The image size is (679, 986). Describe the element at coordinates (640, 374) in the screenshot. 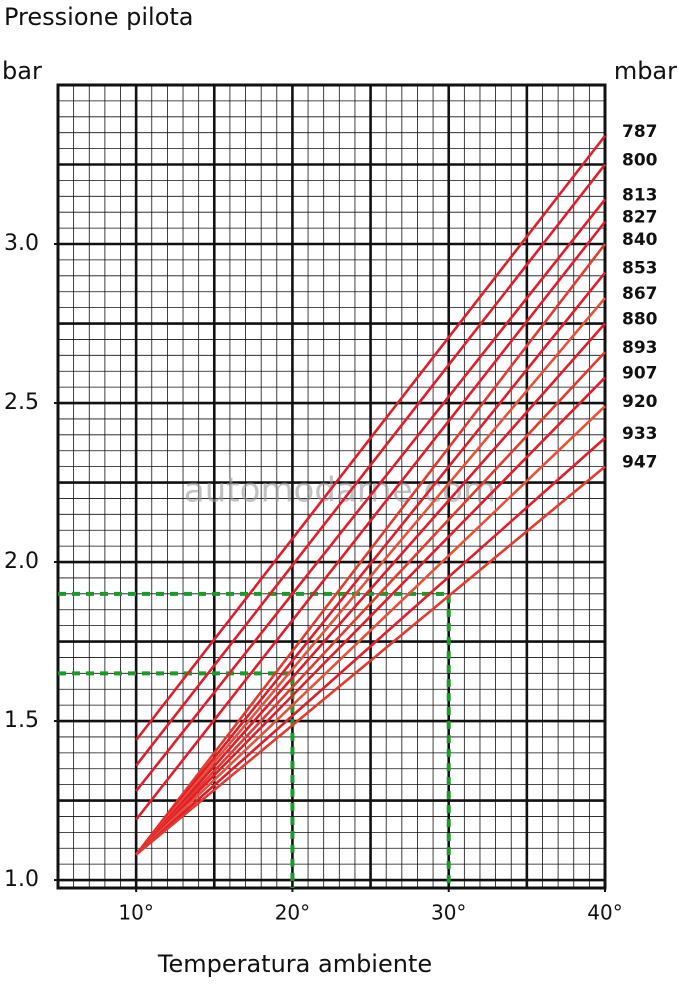

I see `legend-label: 907` at that location.